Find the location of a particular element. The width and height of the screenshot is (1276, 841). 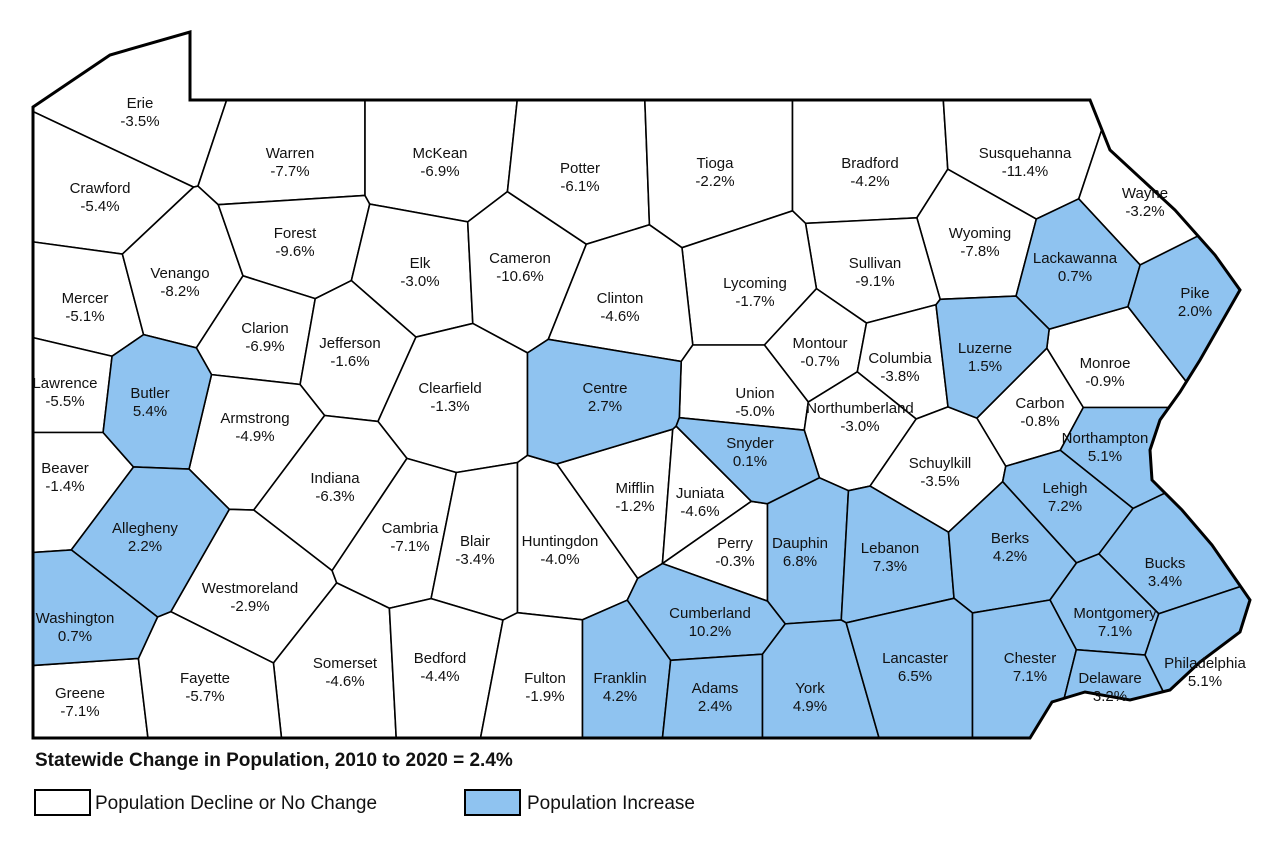

county-name: Union is located at coordinates (754, 393).